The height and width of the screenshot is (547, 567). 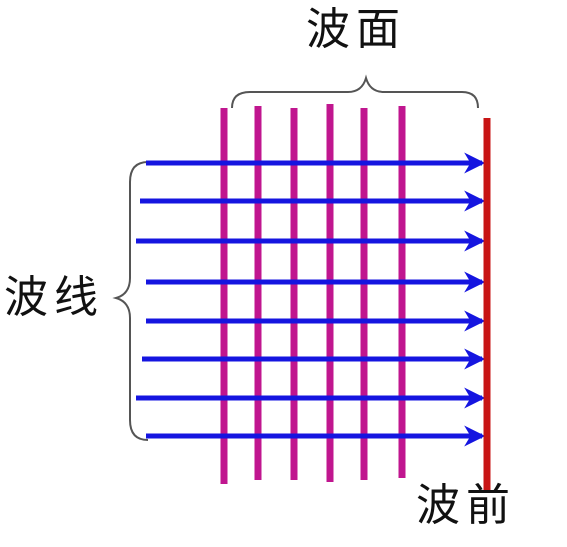 I want to click on wave-line-brace, so click(x=130, y=301).